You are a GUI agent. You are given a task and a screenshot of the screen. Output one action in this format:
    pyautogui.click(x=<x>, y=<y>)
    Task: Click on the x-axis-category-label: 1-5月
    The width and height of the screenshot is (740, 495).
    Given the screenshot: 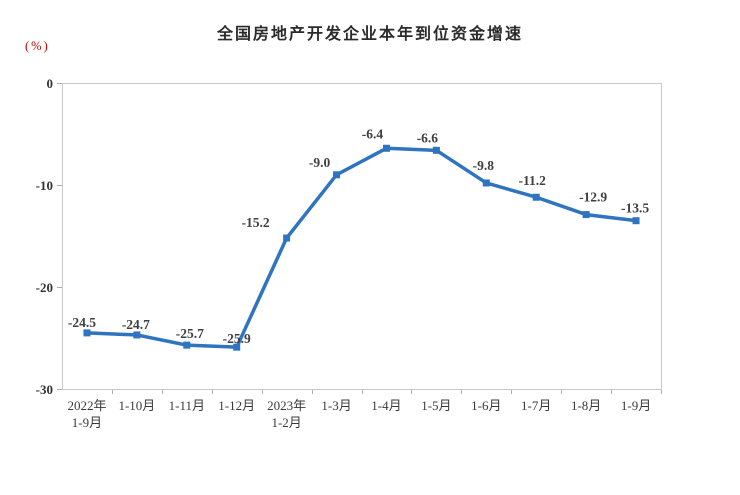 What is the action you would take?
    pyautogui.click(x=436, y=405)
    